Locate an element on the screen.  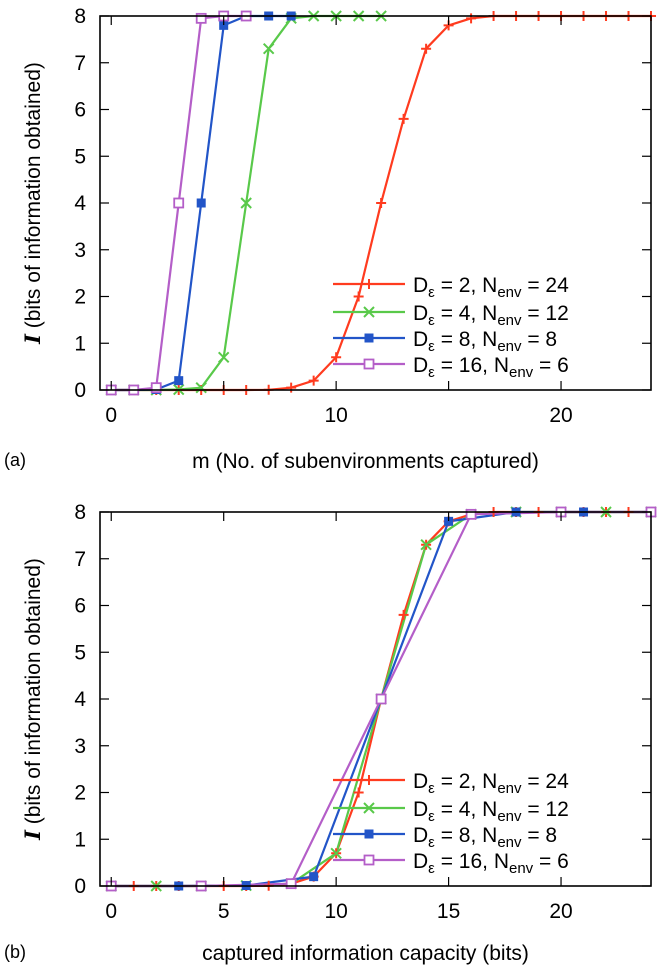
legend-text-part: = 6 is located at coordinates (551, 861).